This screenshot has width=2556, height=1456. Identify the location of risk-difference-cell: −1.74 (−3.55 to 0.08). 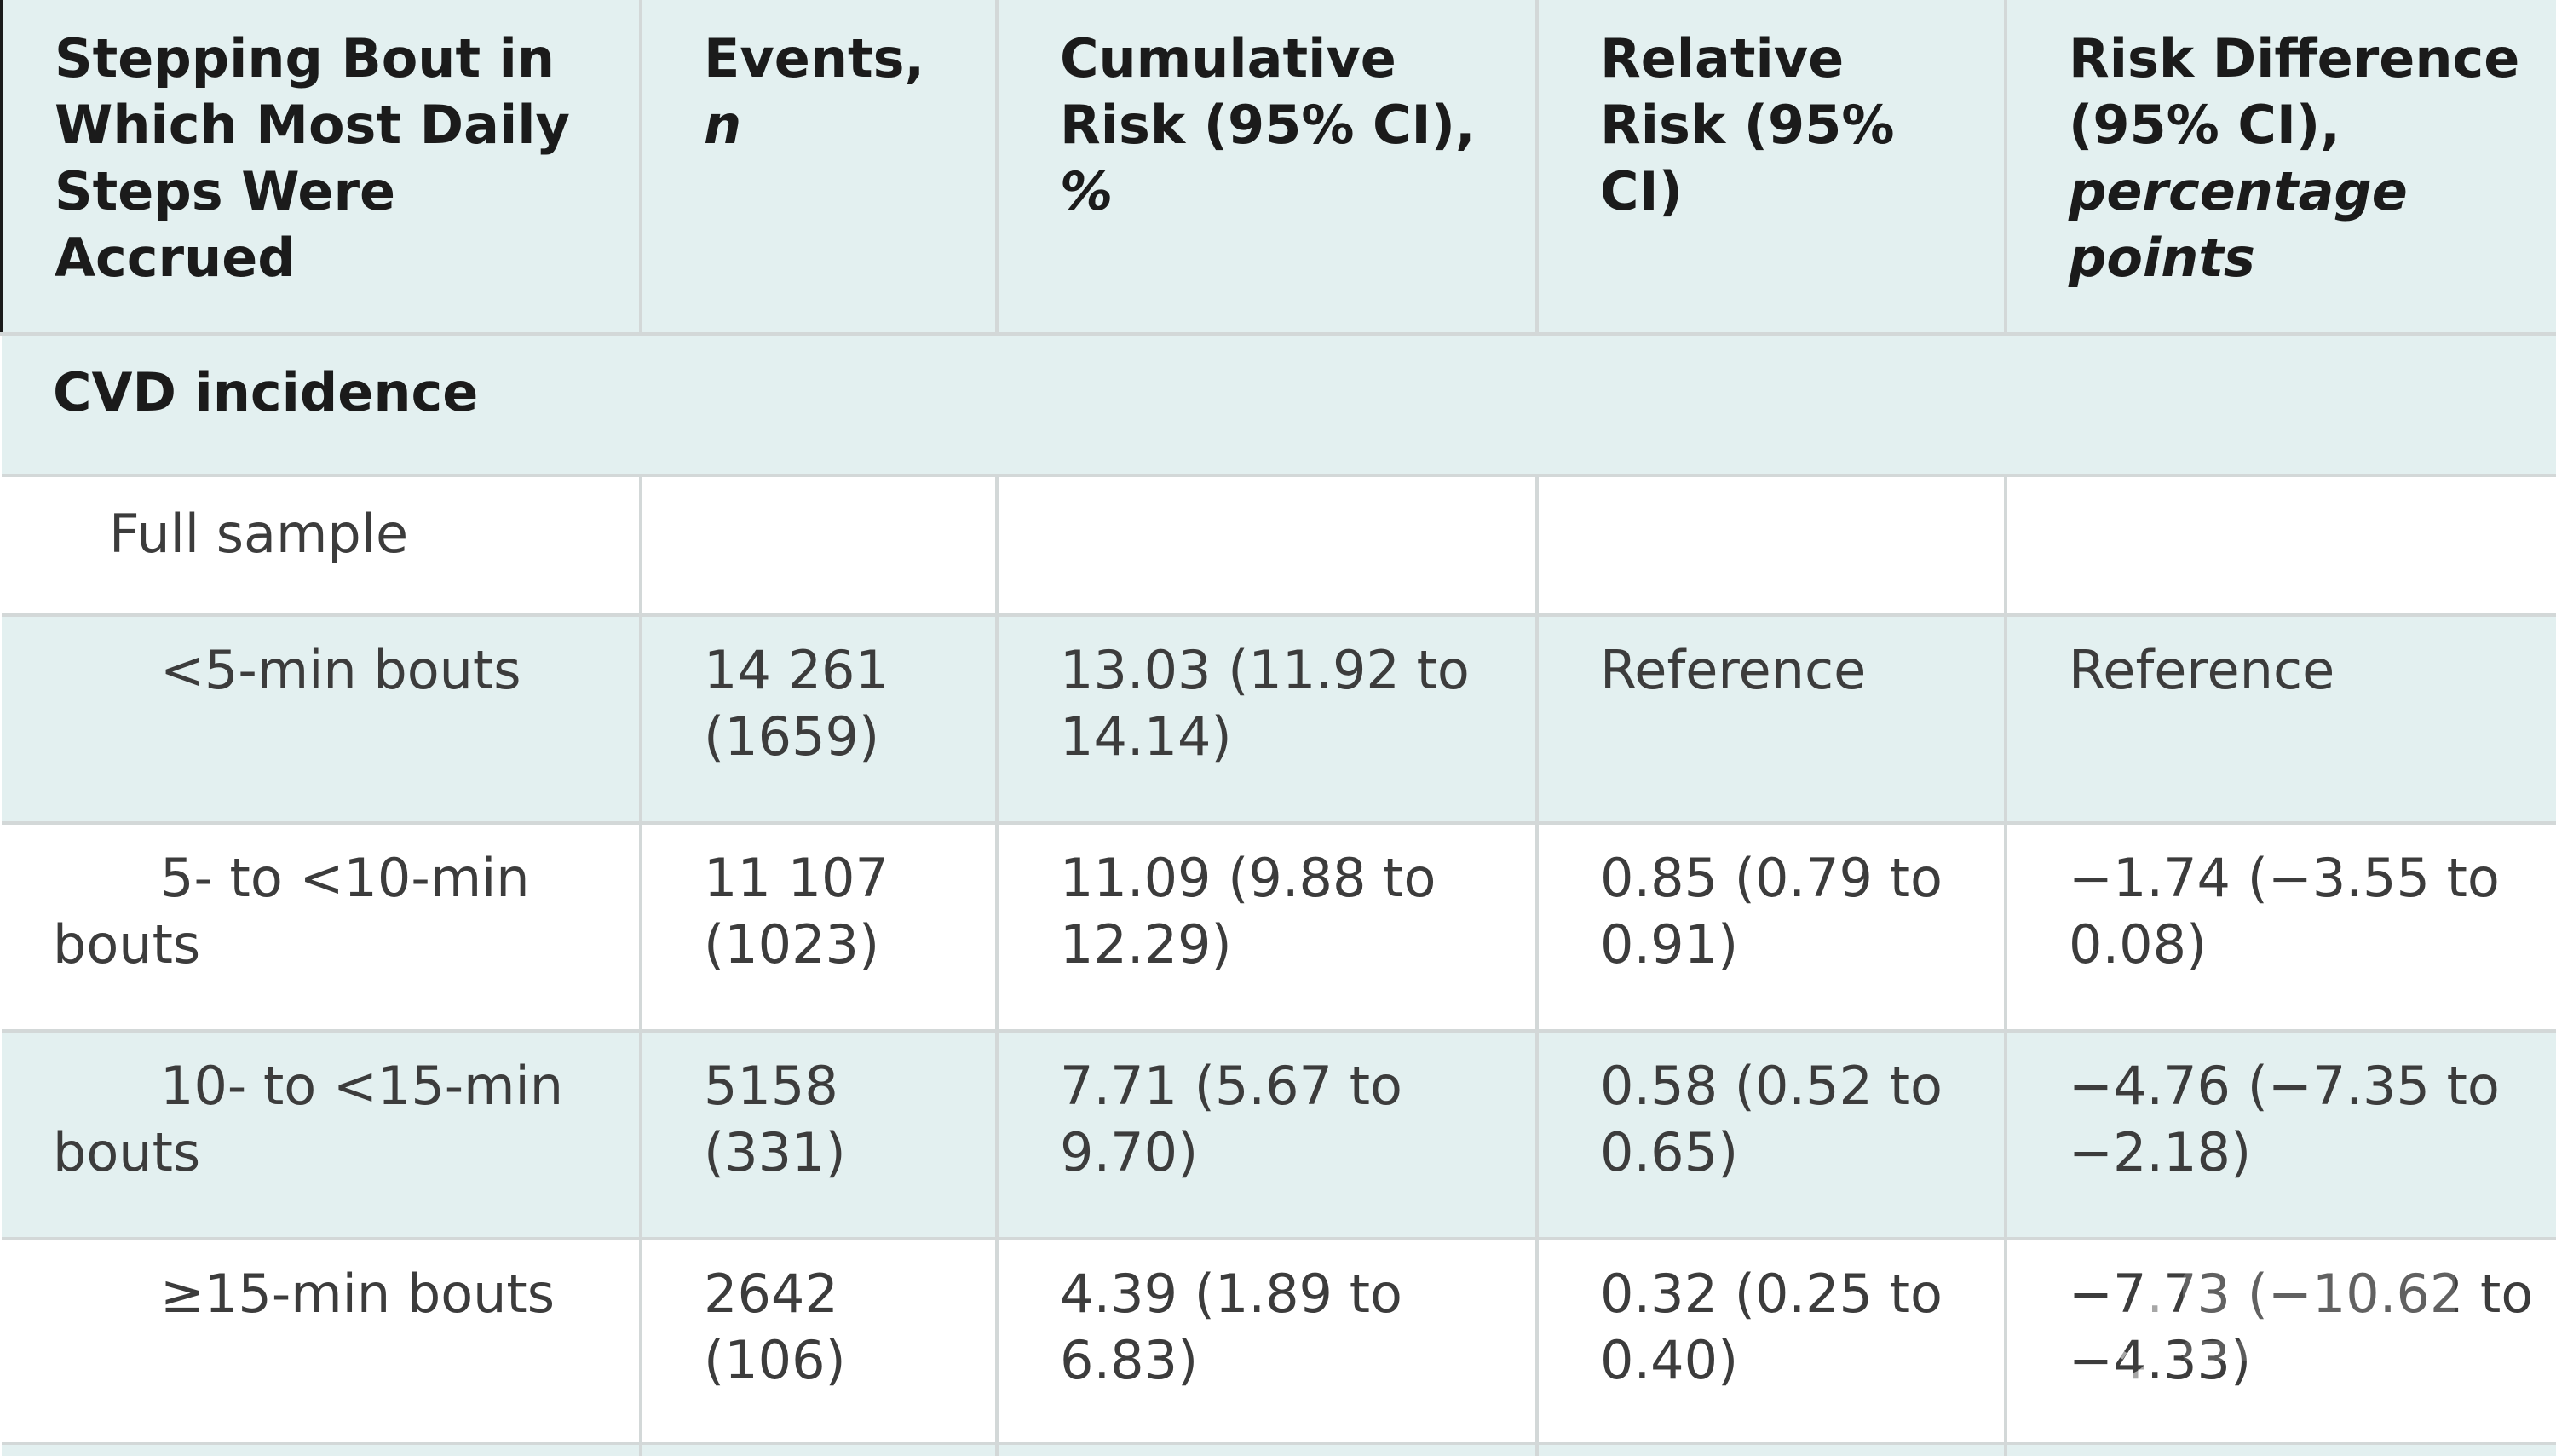
(2281, 928).